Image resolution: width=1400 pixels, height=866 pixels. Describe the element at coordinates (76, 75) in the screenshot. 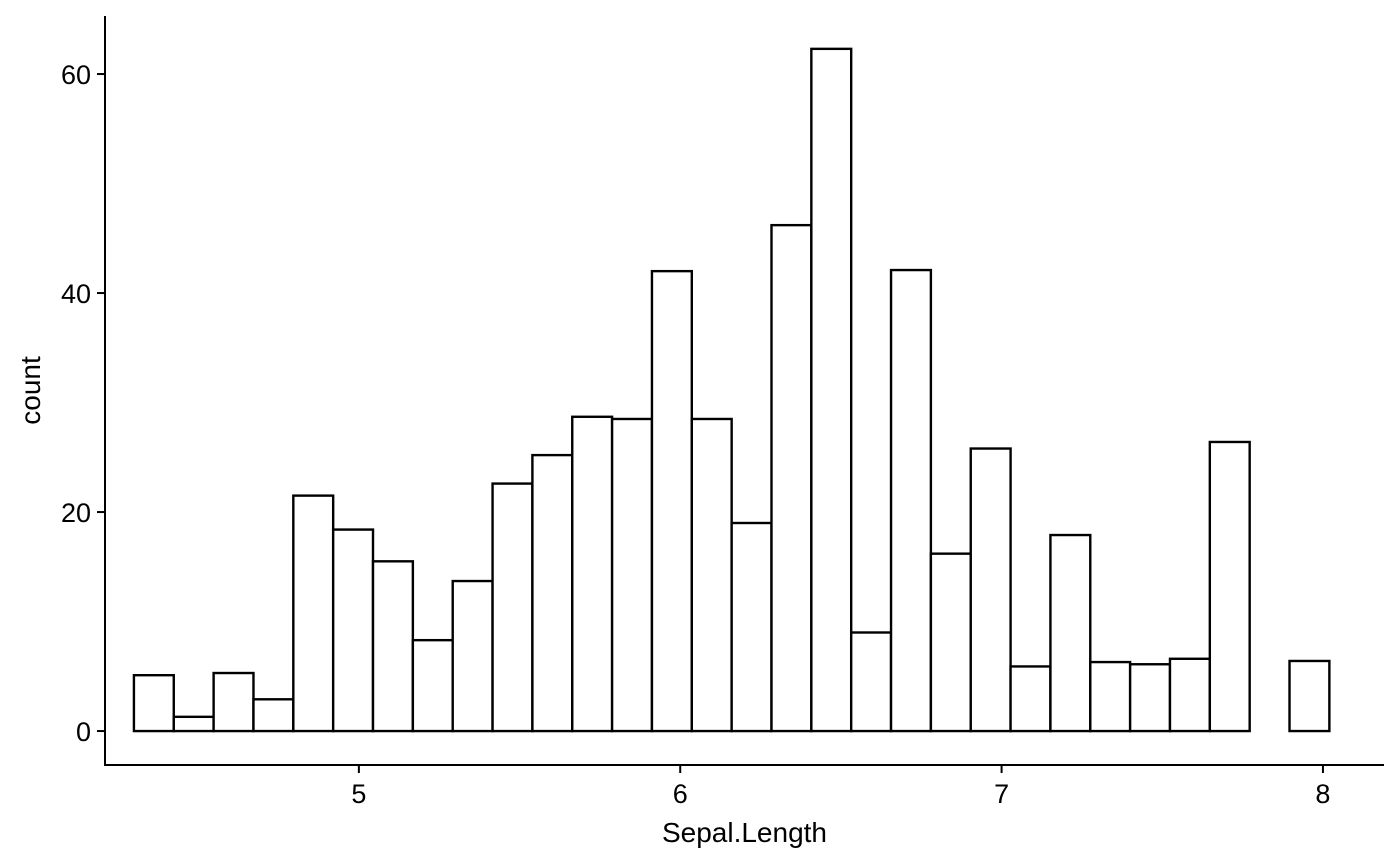

I see `y-tick-label: 60` at that location.